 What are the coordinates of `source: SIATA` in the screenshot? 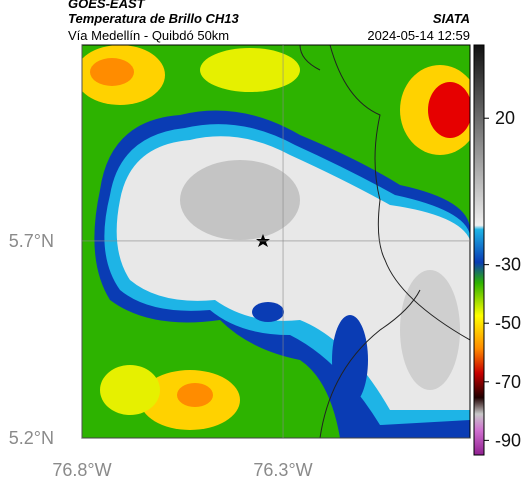 It's located at (451, 18).